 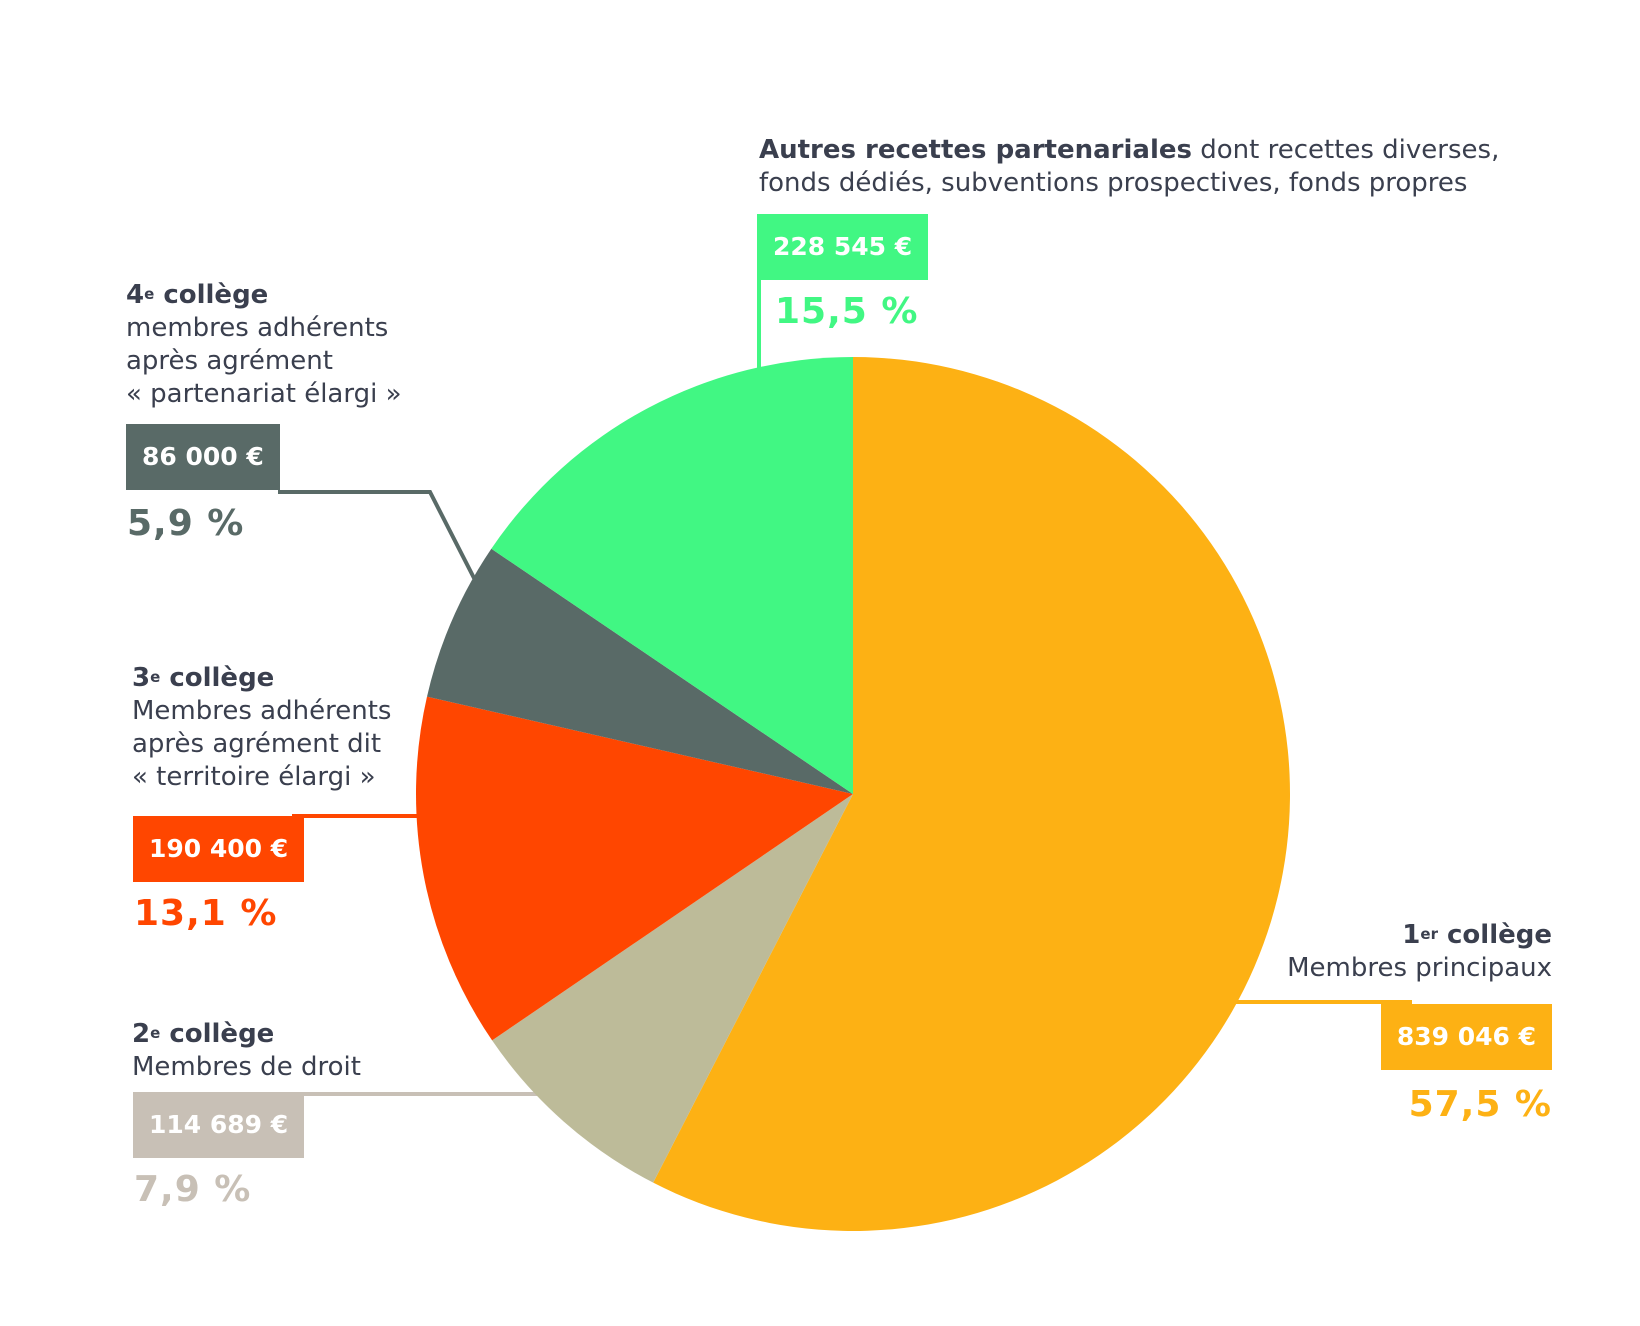 What do you see at coordinates (1345, 150) in the screenshot?
I see `label-autres-title-rest: dont recettes diverses,` at bounding box center [1345, 150].